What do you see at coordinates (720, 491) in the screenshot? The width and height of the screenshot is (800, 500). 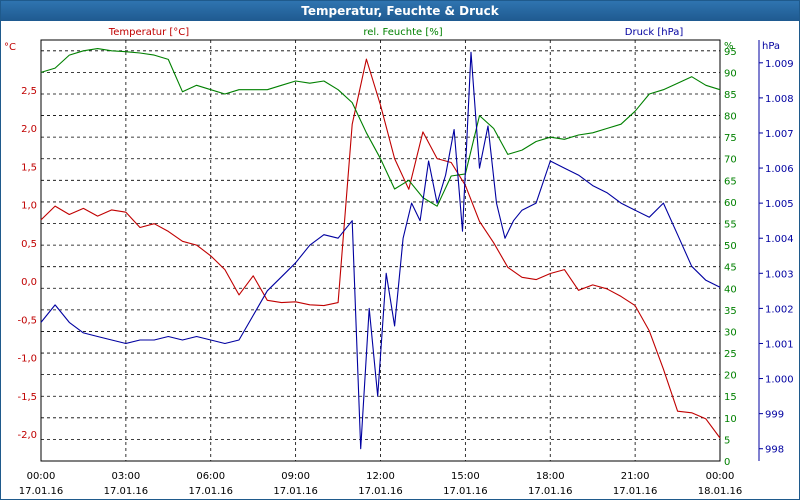 I see `x-tick-date: 18.01.16` at bounding box center [720, 491].